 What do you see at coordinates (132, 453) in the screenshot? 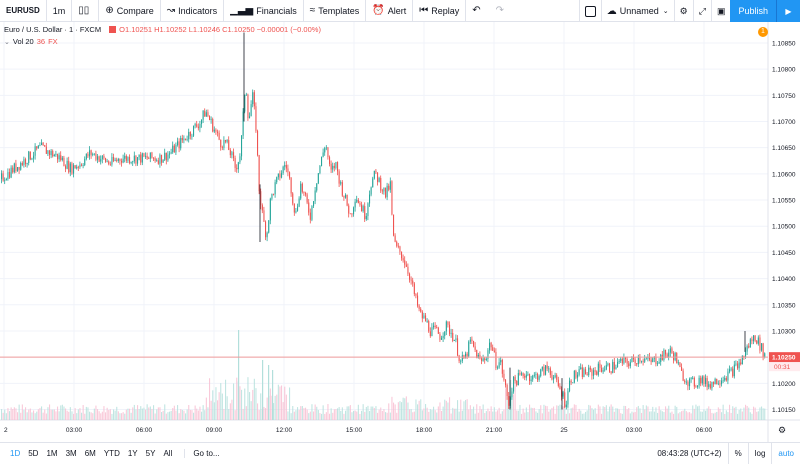
I see `range-button-1y: 1Y` at bounding box center [132, 453].